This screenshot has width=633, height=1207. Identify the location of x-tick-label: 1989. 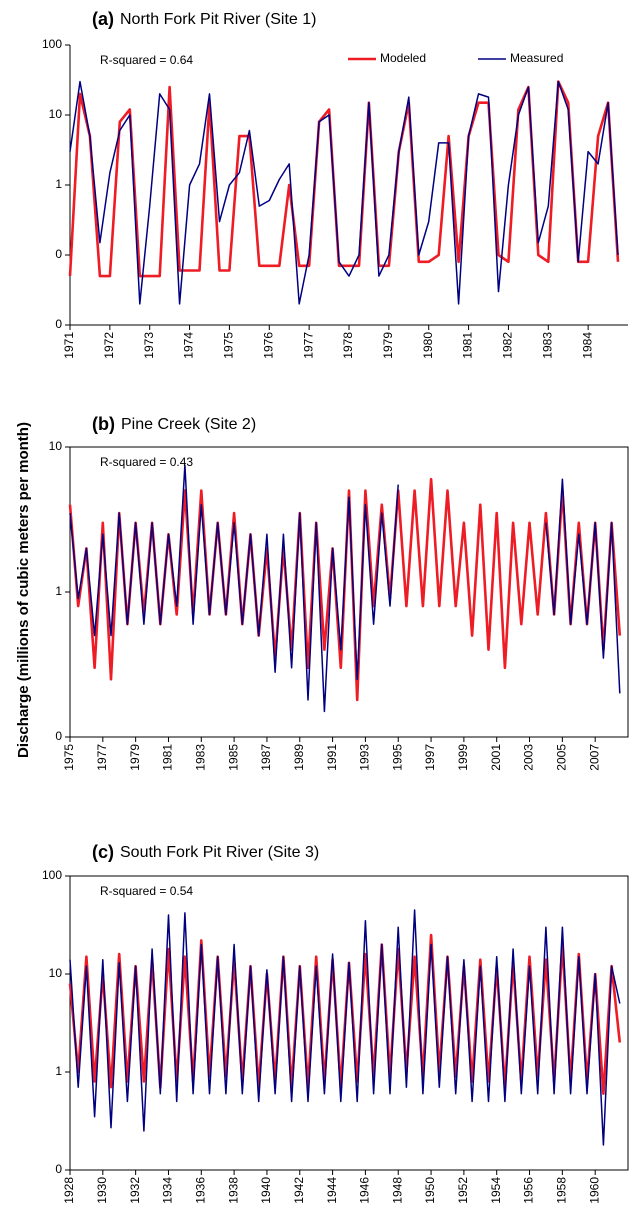
(299, 757).